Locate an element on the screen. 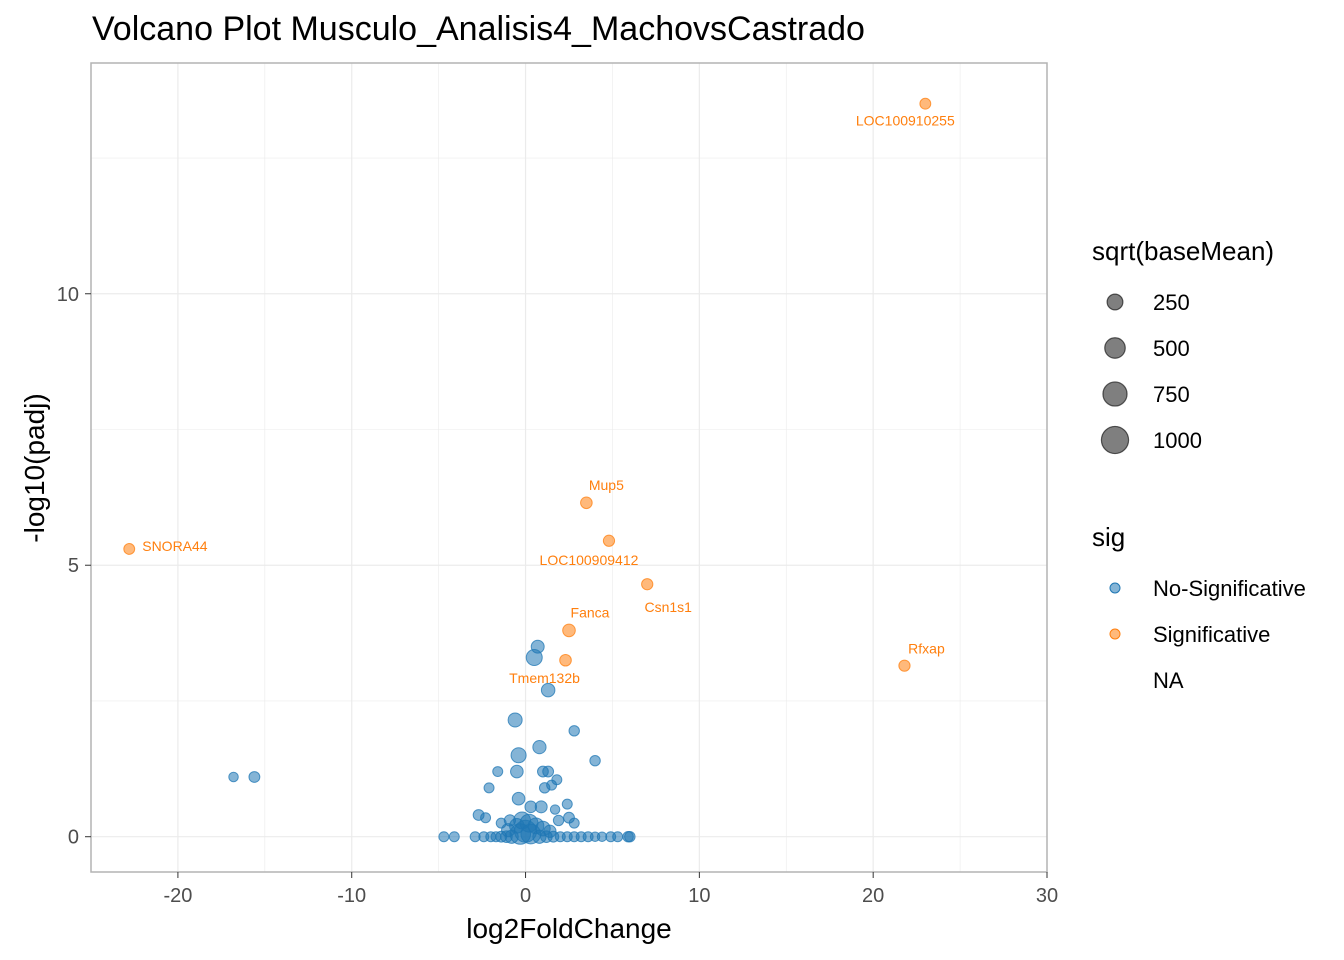  legend-color-label: Significative is located at coordinates (1211, 634).